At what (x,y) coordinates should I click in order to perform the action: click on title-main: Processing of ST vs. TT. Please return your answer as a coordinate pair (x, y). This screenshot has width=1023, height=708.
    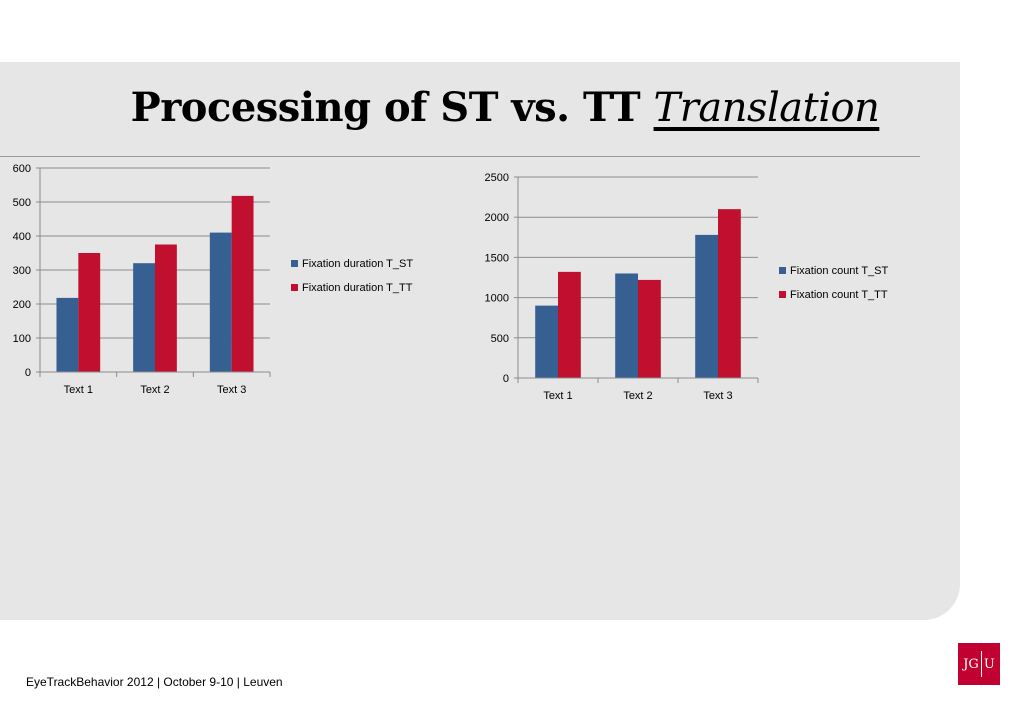
    Looking at the image, I should click on (385, 107).